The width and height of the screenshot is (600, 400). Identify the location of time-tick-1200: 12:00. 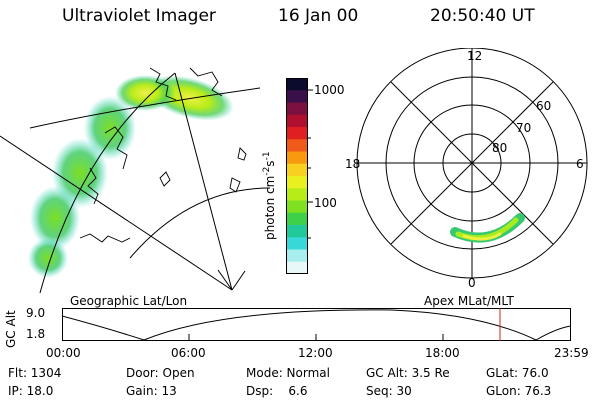
(315, 353).